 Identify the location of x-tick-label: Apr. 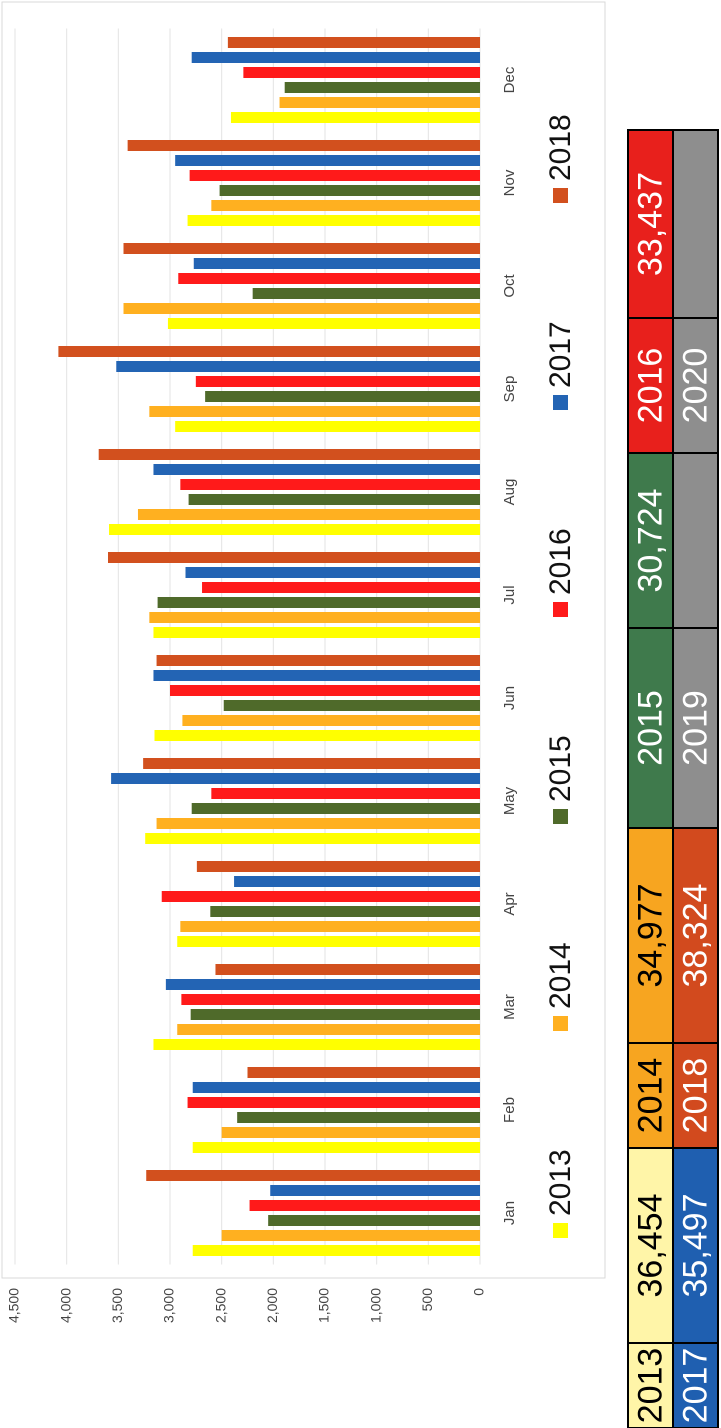
(509, 903).